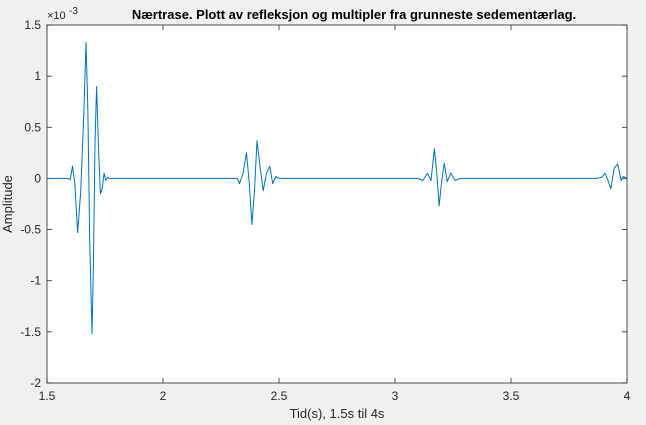 This screenshot has height=425, width=646. I want to click on y-tick-label: -1.5, so click(30, 332).